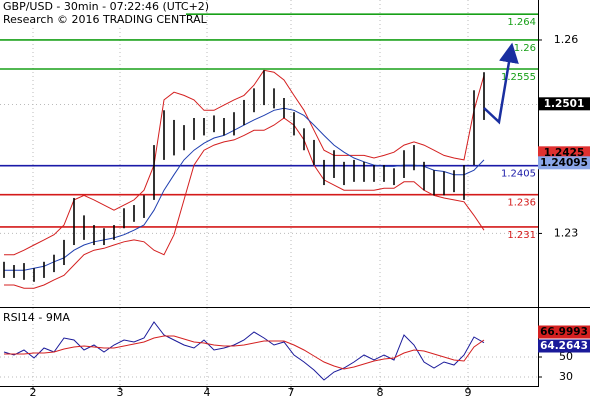  I want to click on x-tick-label: 9, so click(468, 392).